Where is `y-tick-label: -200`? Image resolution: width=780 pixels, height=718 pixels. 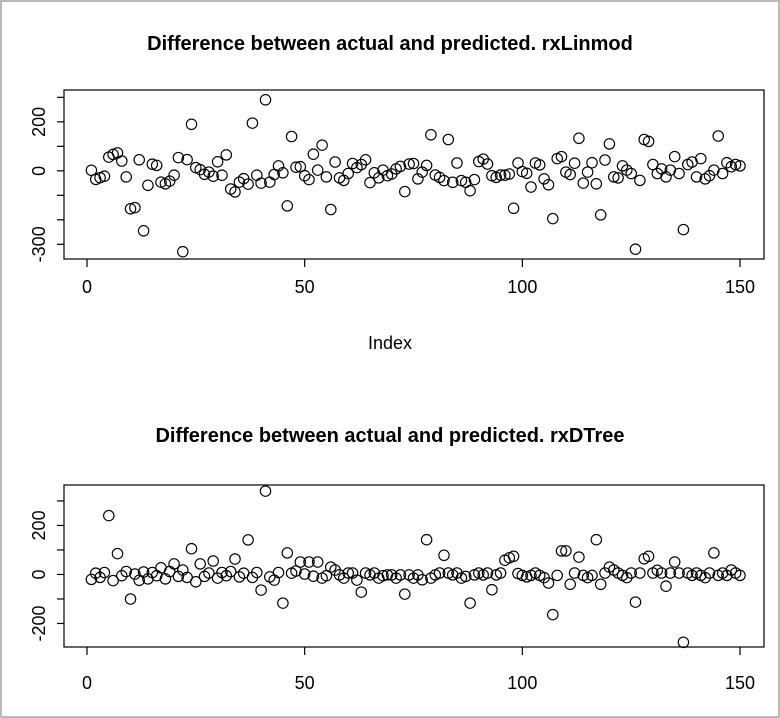
y-tick-label: -200 is located at coordinates (39, 623).